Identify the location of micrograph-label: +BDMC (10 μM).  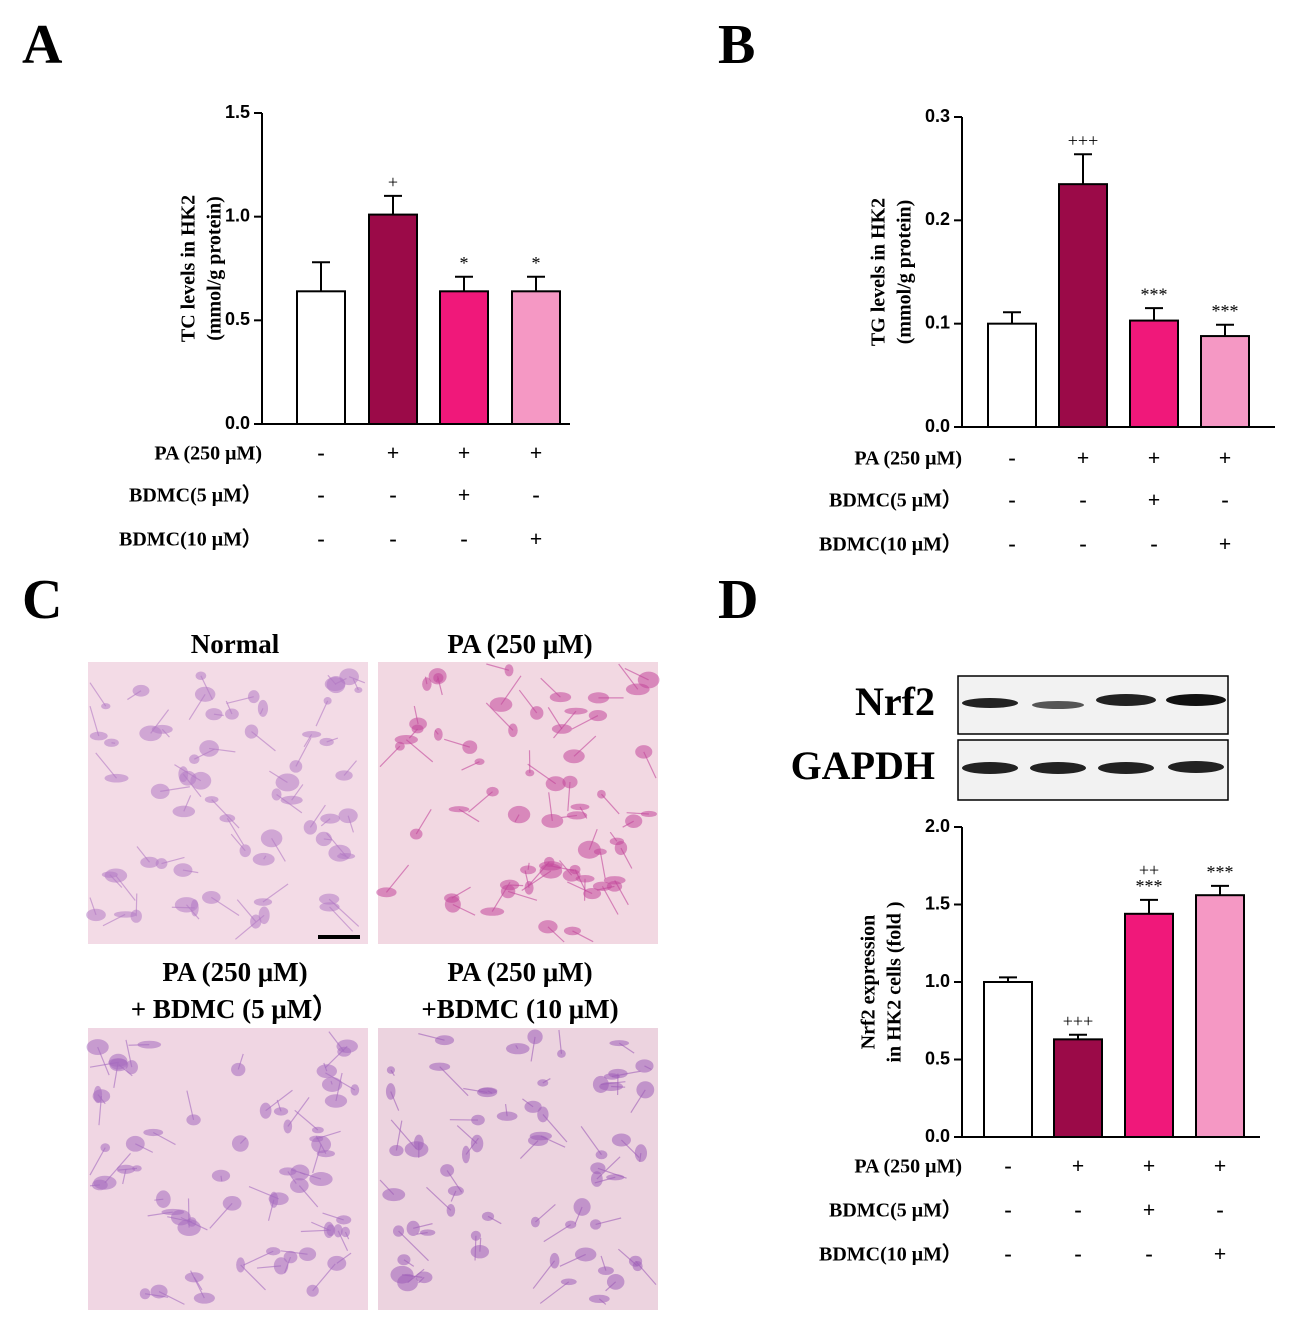
(519, 1009).